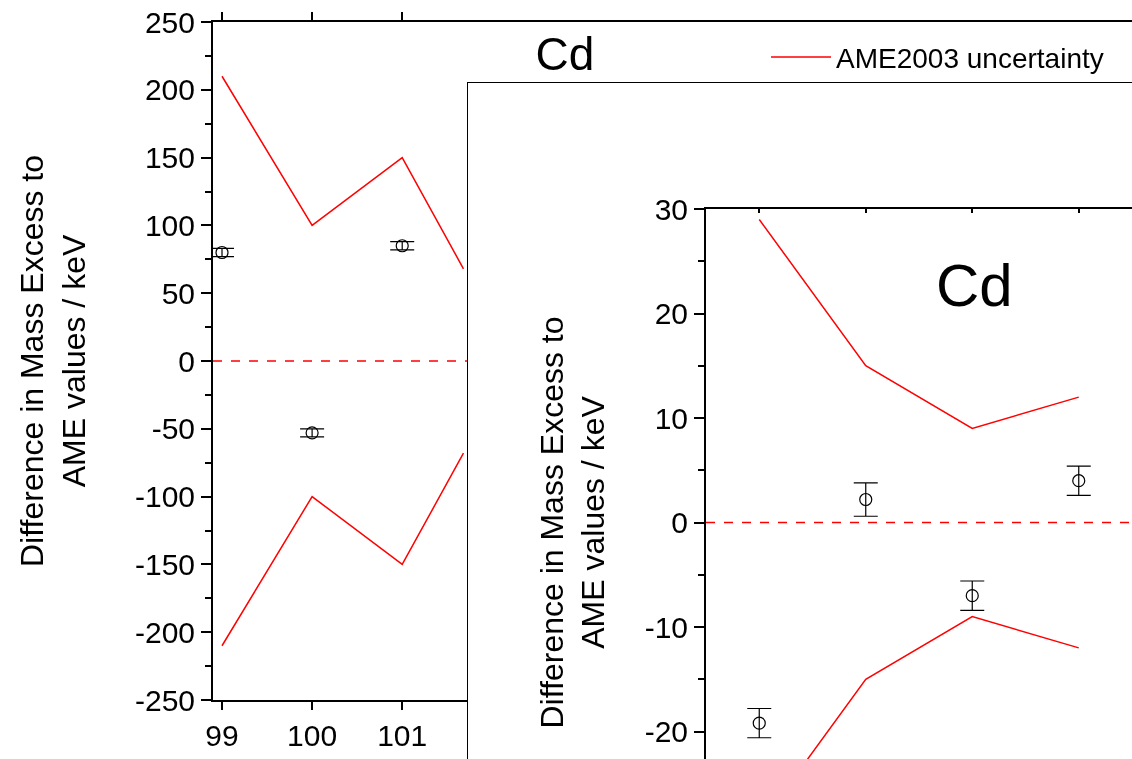 The height and width of the screenshot is (759, 1132). Describe the element at coordinates (312, 735) in the screenshot. I see `x-tick-label: 100` at that location.